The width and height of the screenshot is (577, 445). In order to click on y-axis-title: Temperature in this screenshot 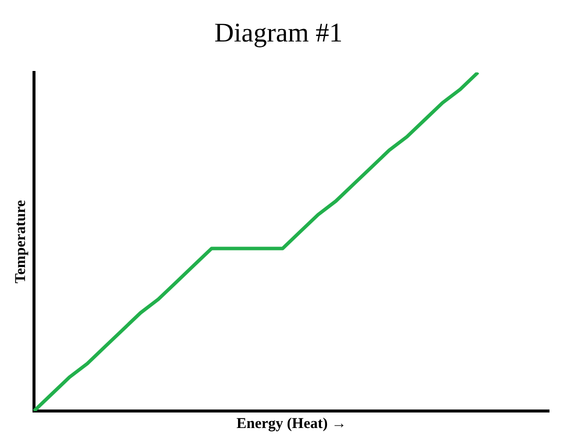, I will do `click(20, 242)`.